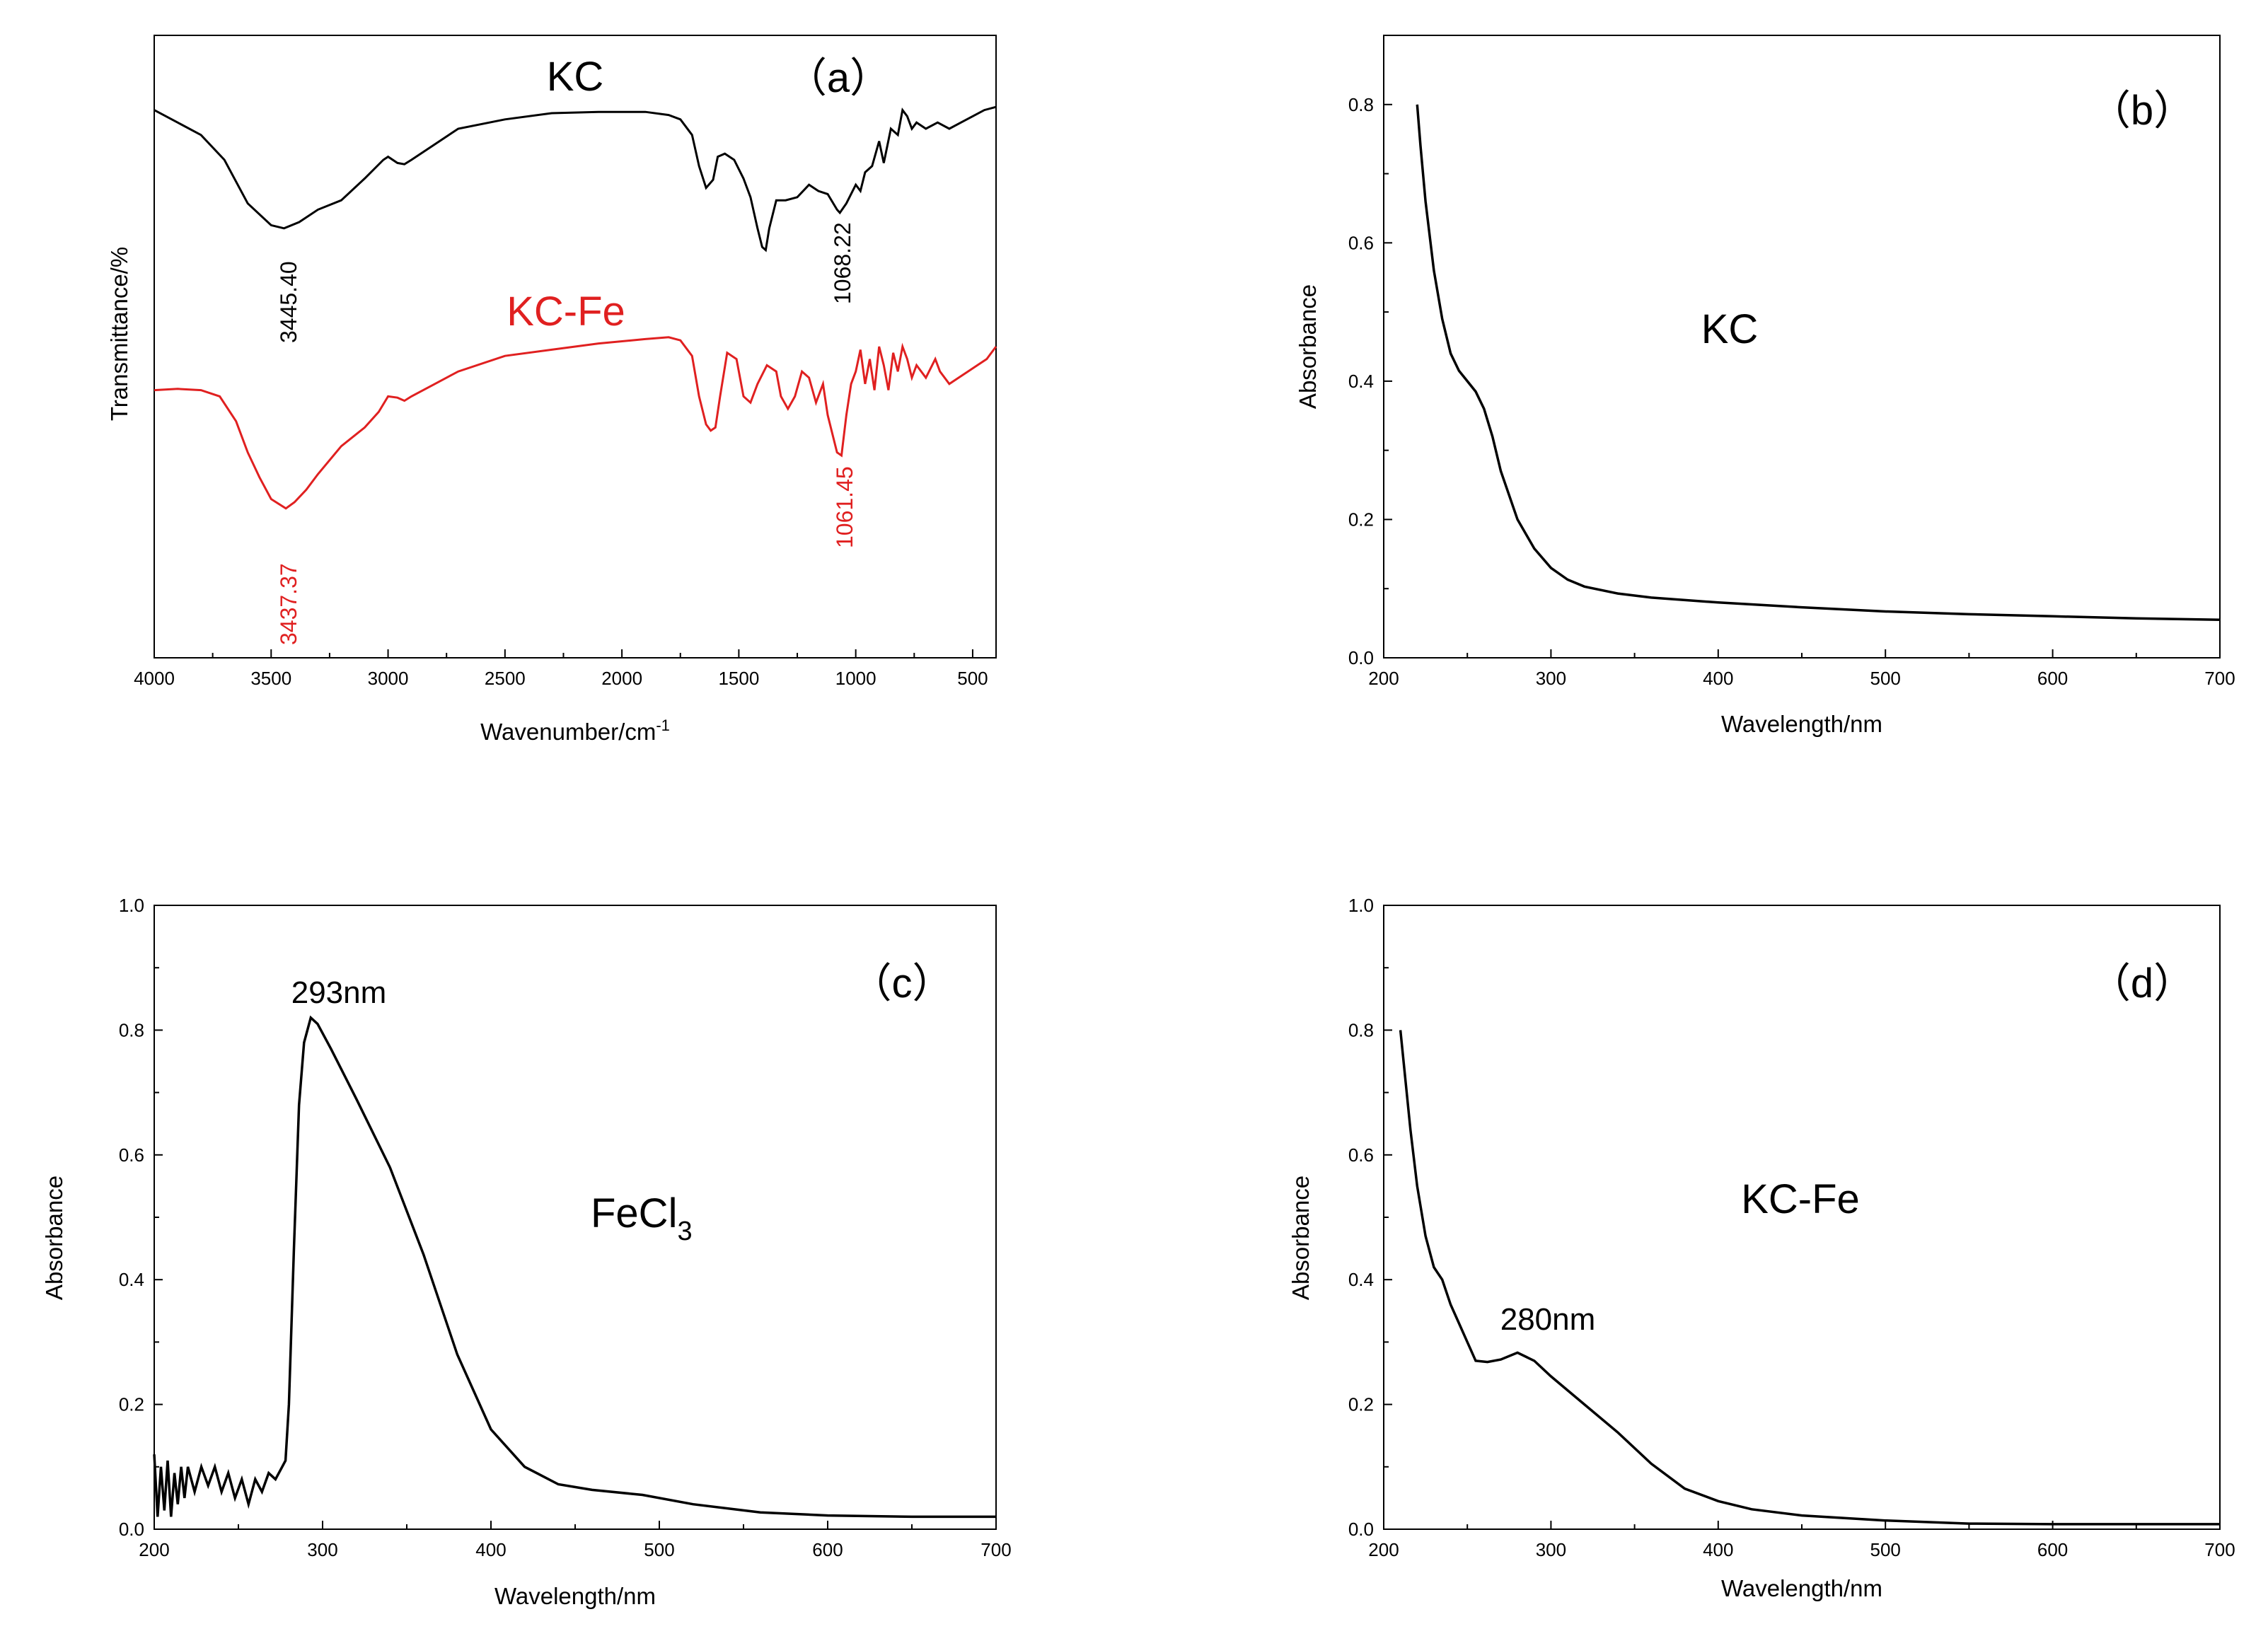  Describe the element at coordinates (1819, 362) in the screenshot. I see `series-kc-uv-line` at that location.